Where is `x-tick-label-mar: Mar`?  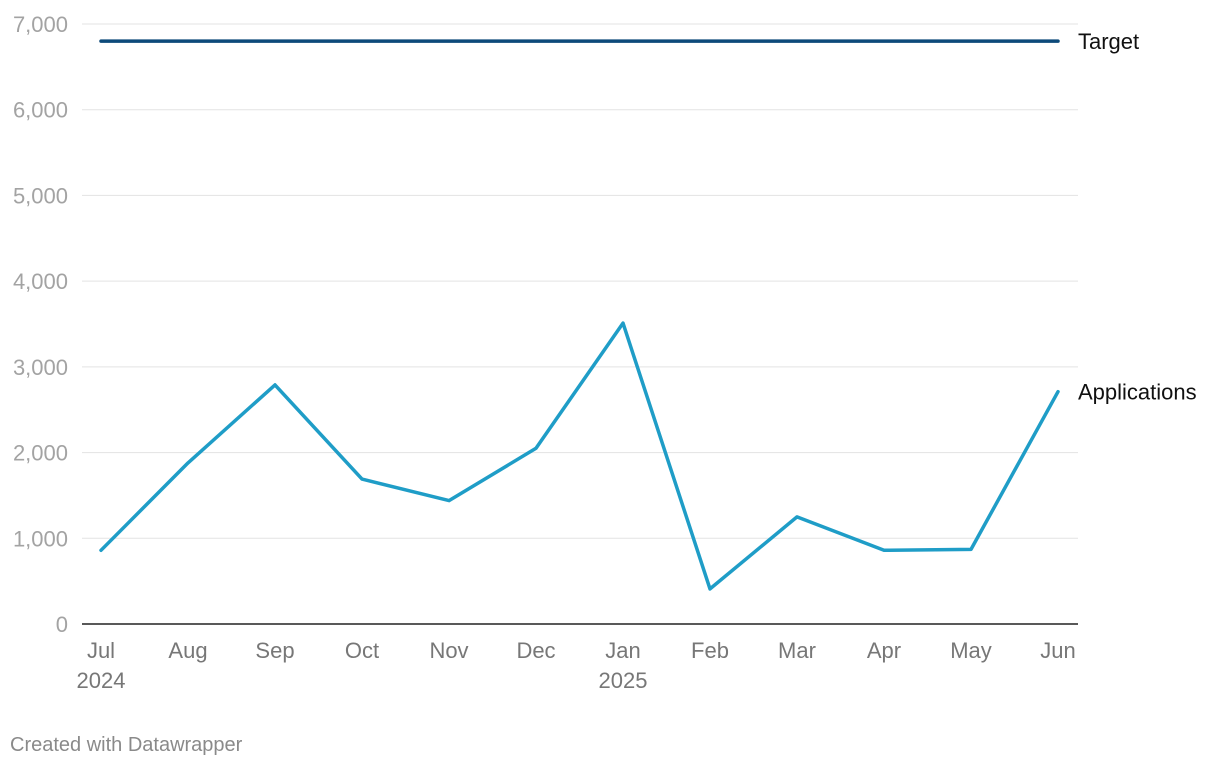 x-tick-label-mar: Mar is located at coordinates (797, 650).